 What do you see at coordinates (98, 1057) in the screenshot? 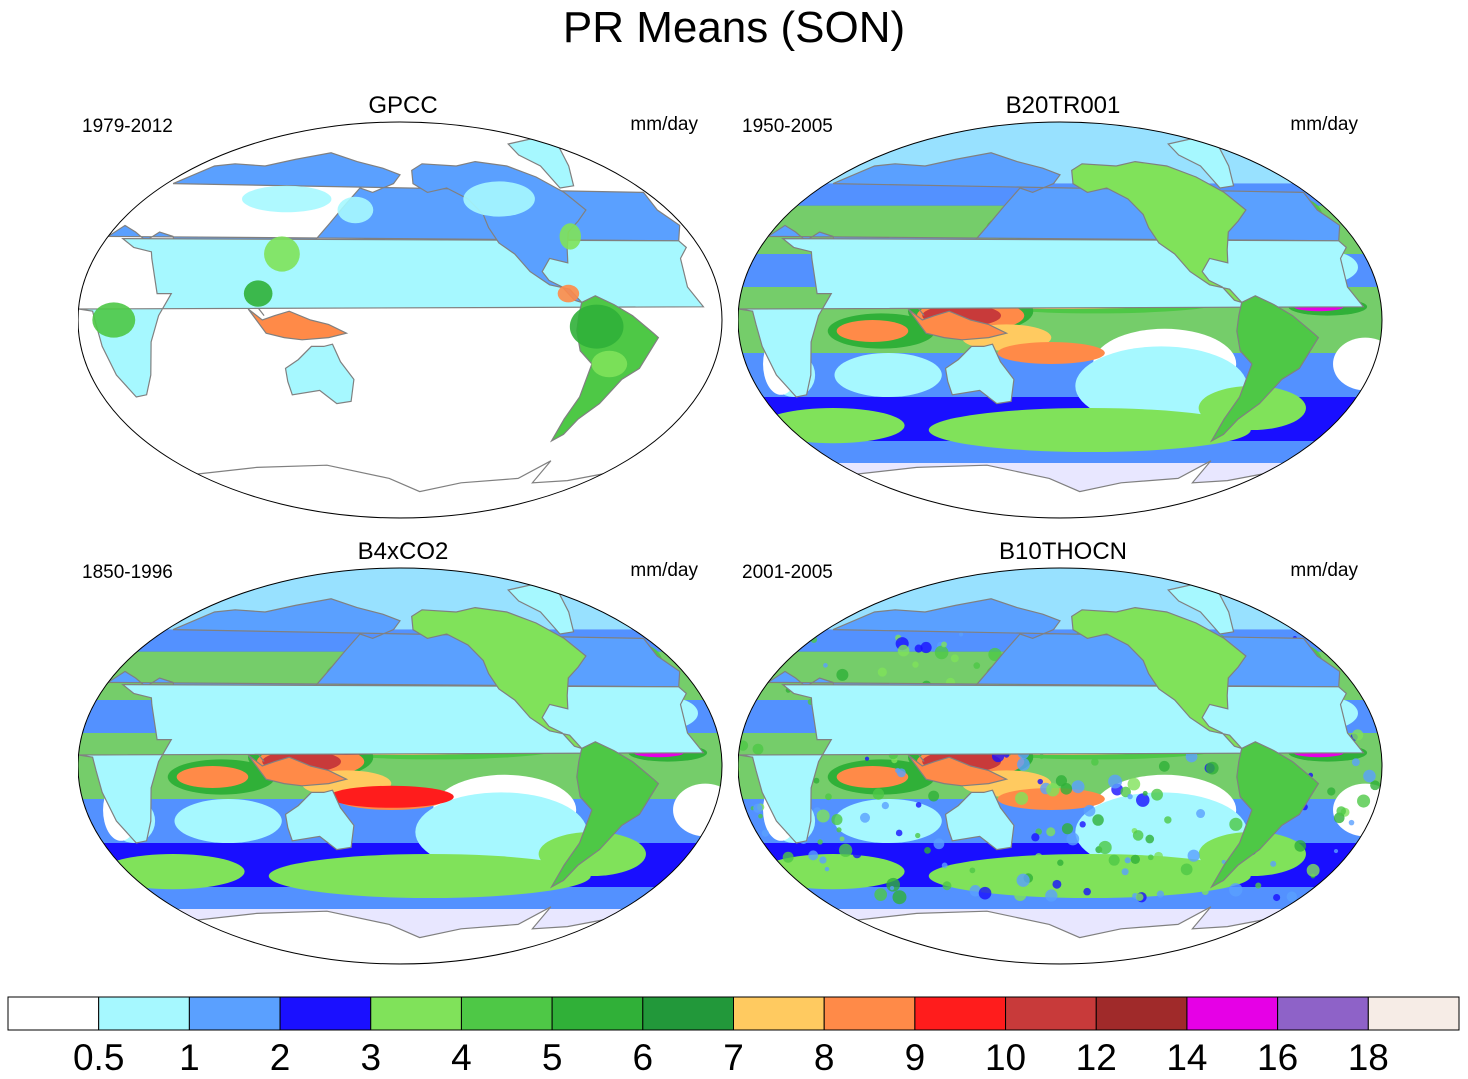
I see `colorbar-tick-label: 0.5` at bounding box center [98, 1057].